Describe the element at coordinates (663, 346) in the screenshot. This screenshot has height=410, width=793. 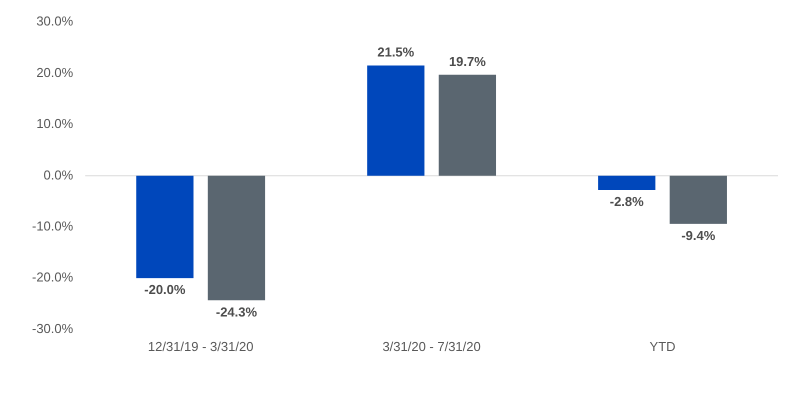
I see `x-tick-label: YTD` at that location.